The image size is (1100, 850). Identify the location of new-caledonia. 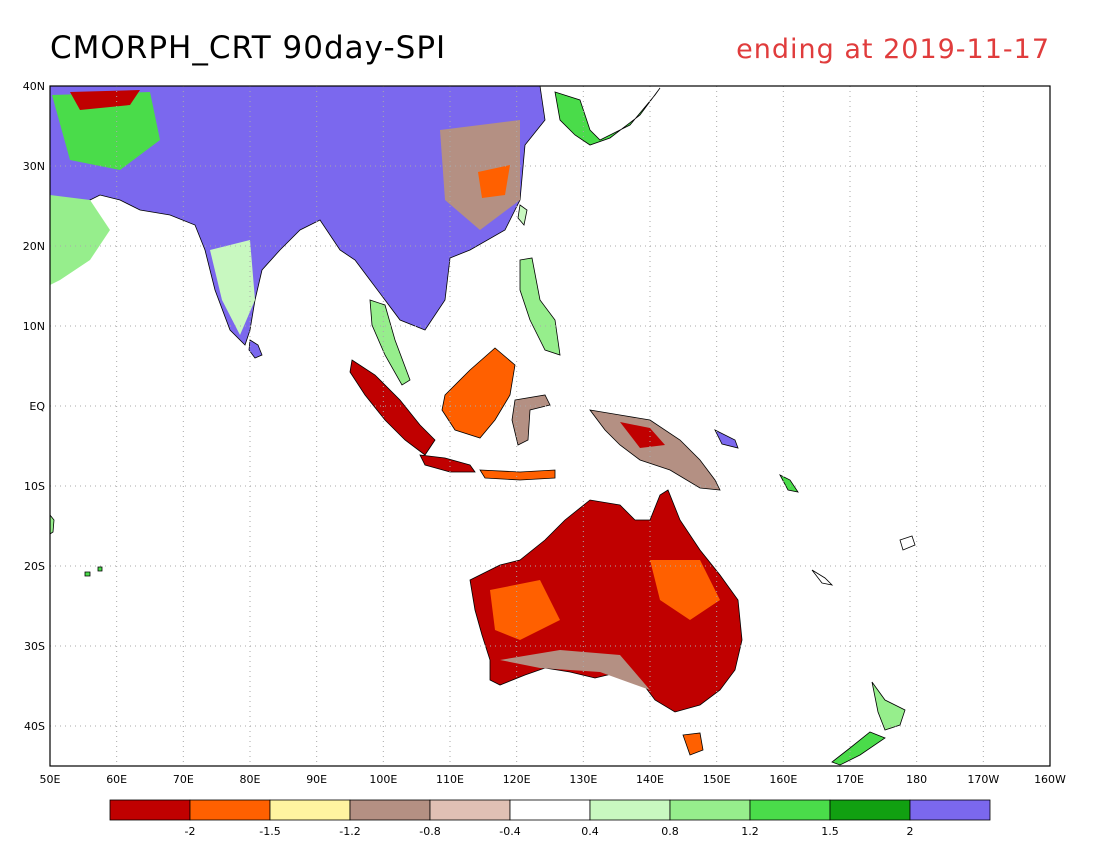
(822, 577).